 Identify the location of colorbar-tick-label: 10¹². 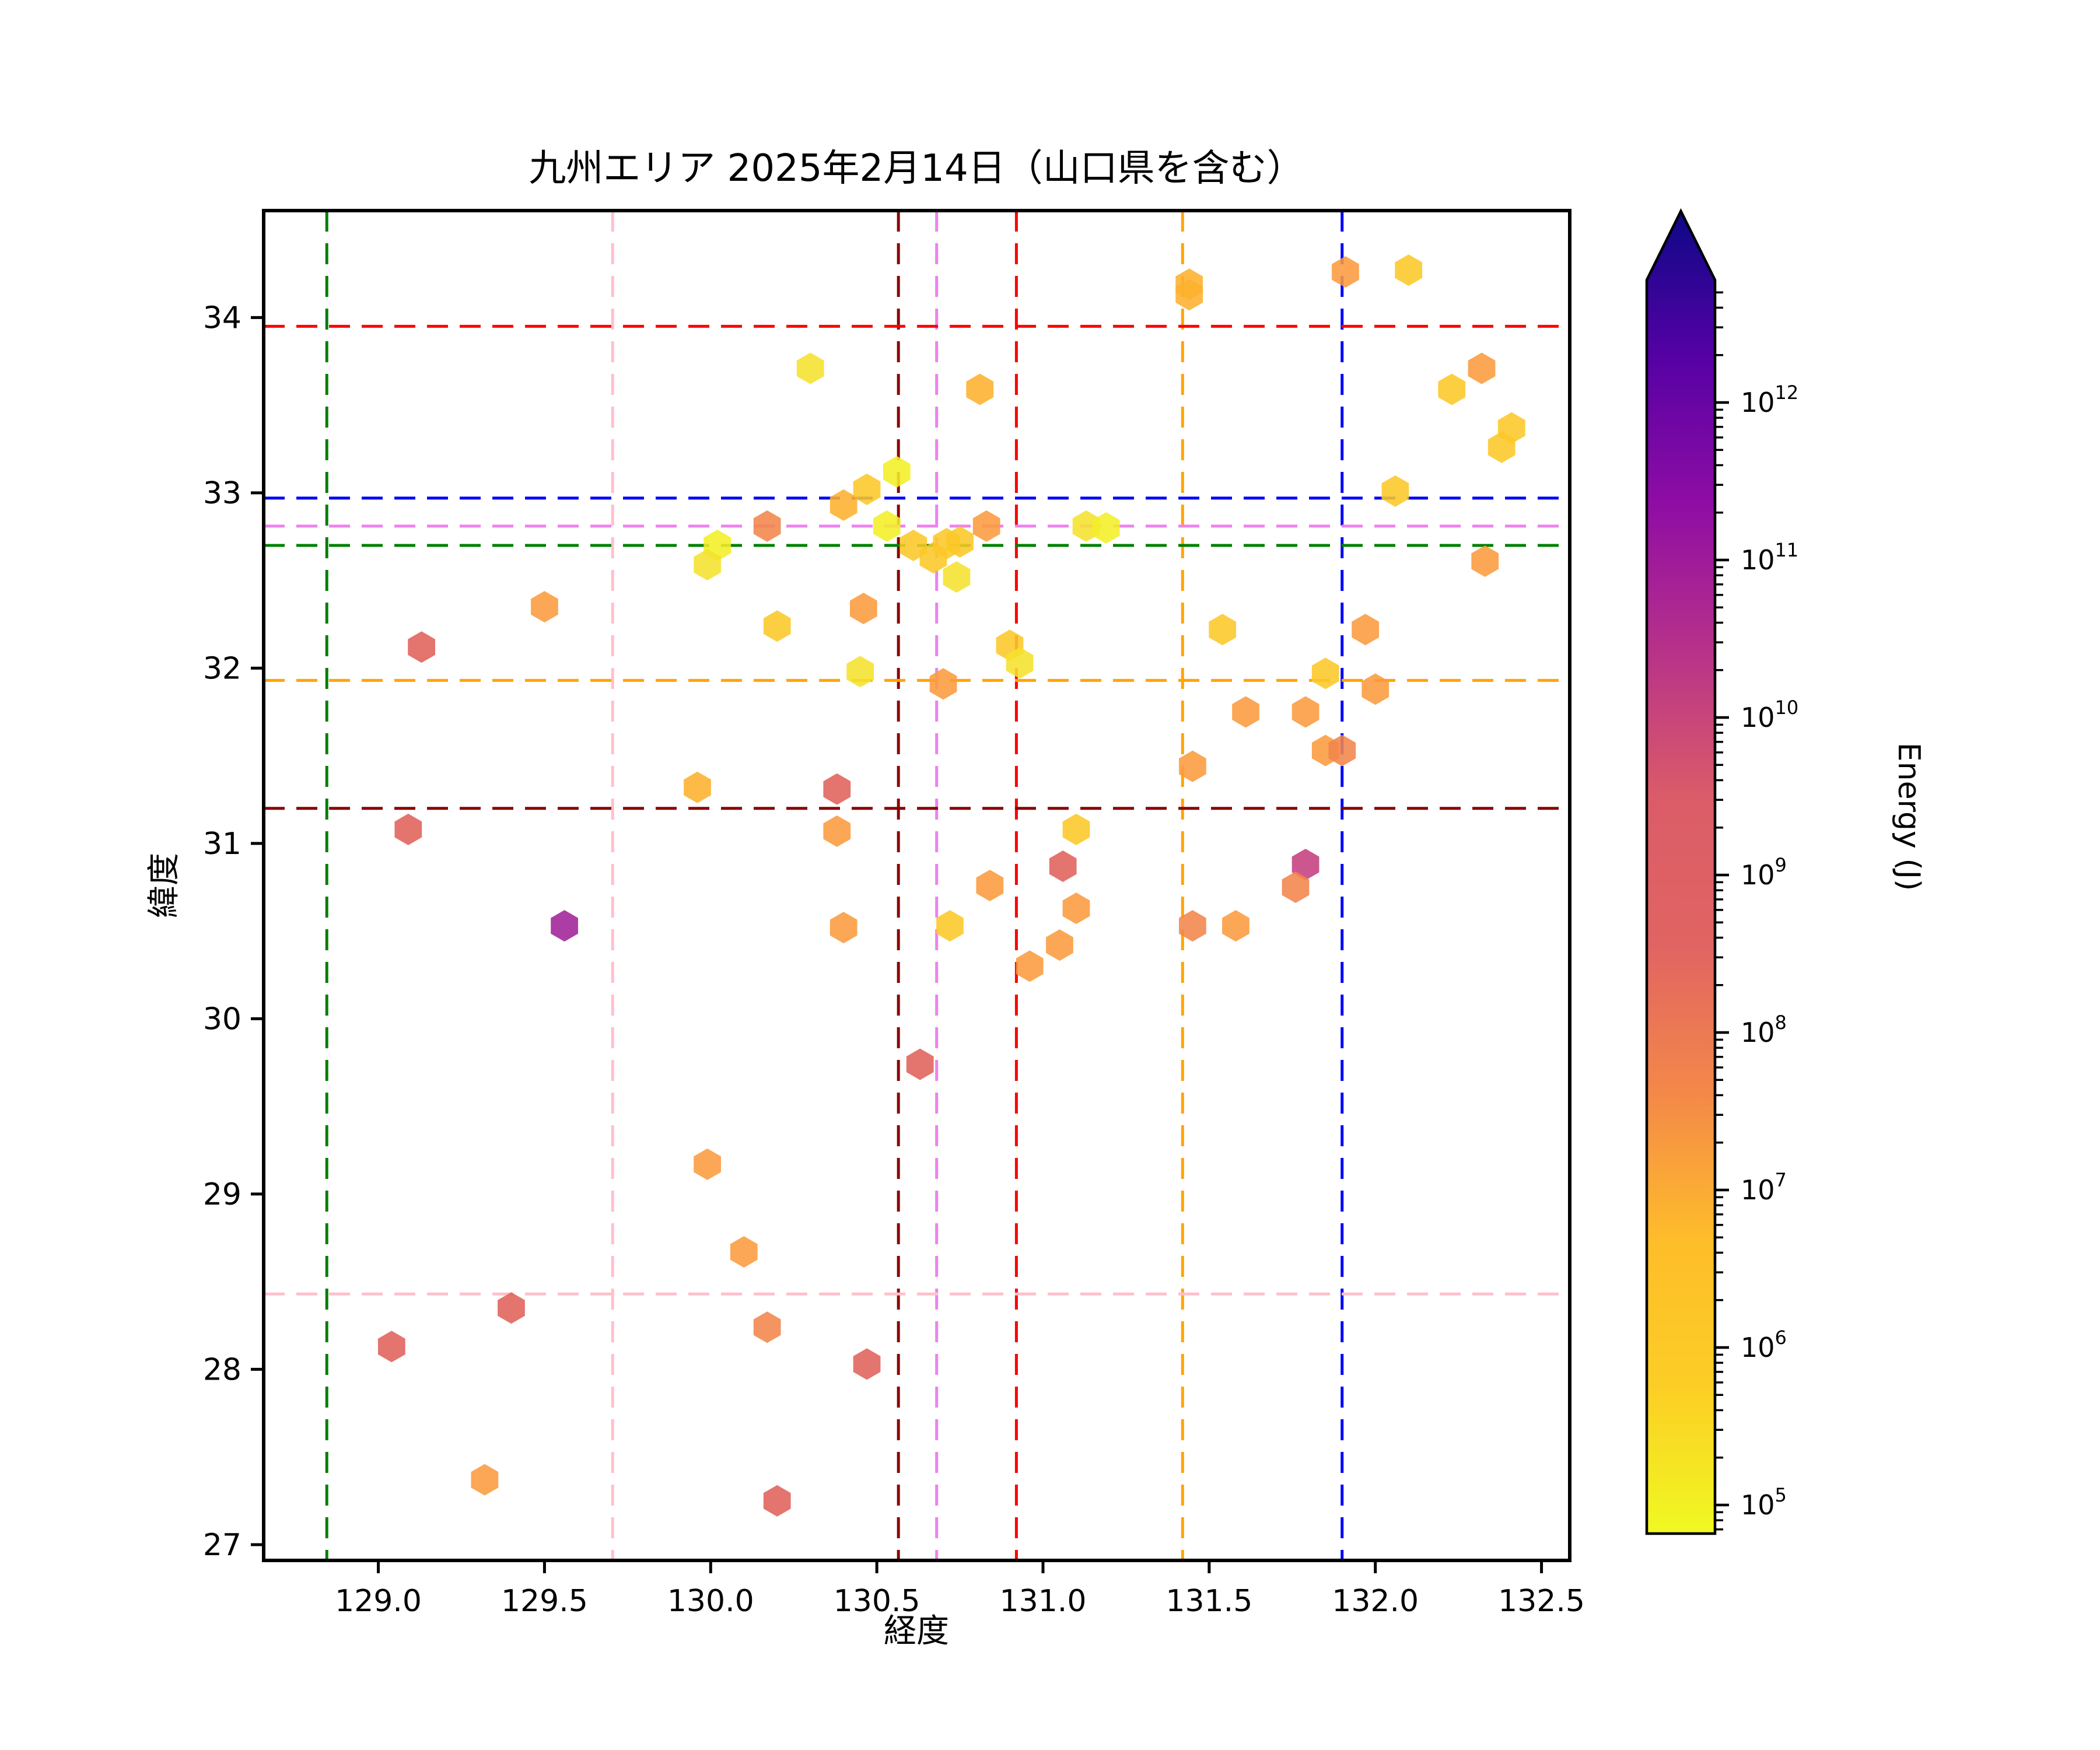
(1769, 400).